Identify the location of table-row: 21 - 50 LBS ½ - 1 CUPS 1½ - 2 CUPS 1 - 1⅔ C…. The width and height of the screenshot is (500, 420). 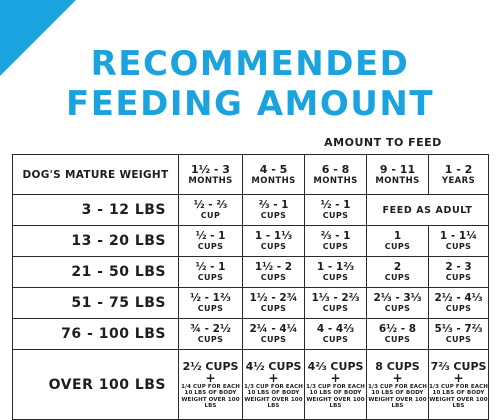
(250, 272).